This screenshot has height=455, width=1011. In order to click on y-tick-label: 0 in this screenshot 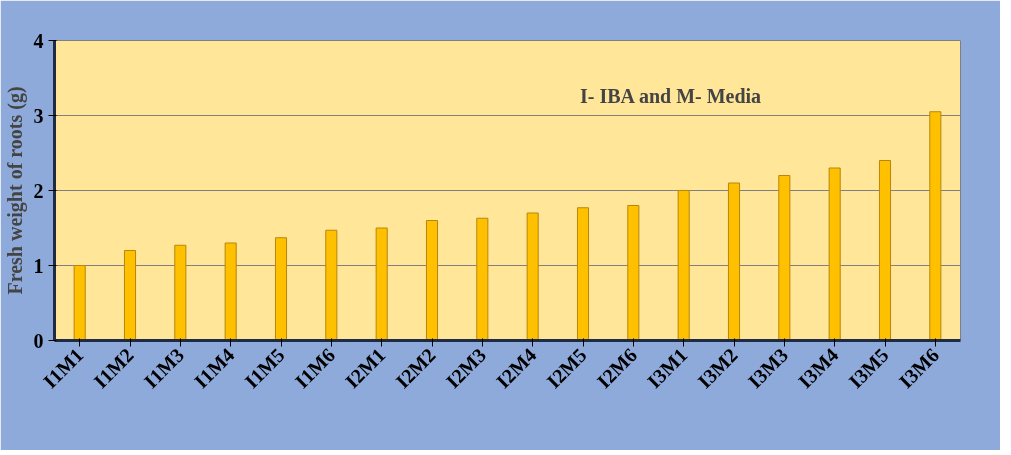, I will do `click(38, 340)`.